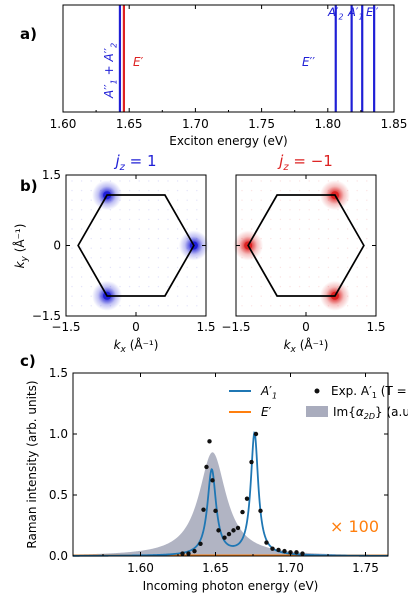  I want to click on tick-label-a: 1.60, so click(63, 124).